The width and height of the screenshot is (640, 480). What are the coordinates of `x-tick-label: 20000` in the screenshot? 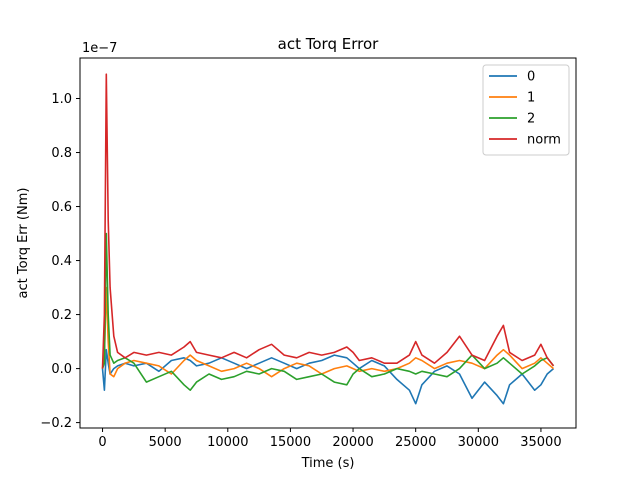 It's located at (352, 442).